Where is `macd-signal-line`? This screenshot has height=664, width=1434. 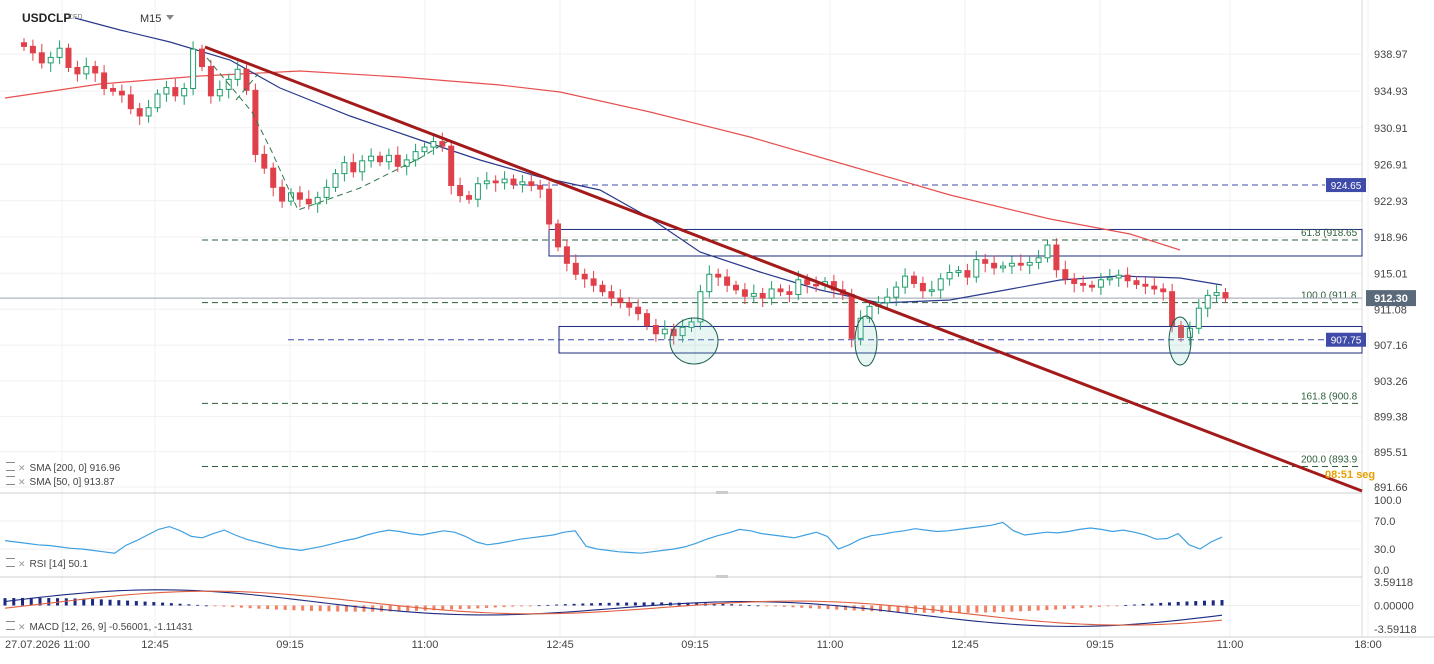
macd-signal-line is located at coordinates (613, 608).